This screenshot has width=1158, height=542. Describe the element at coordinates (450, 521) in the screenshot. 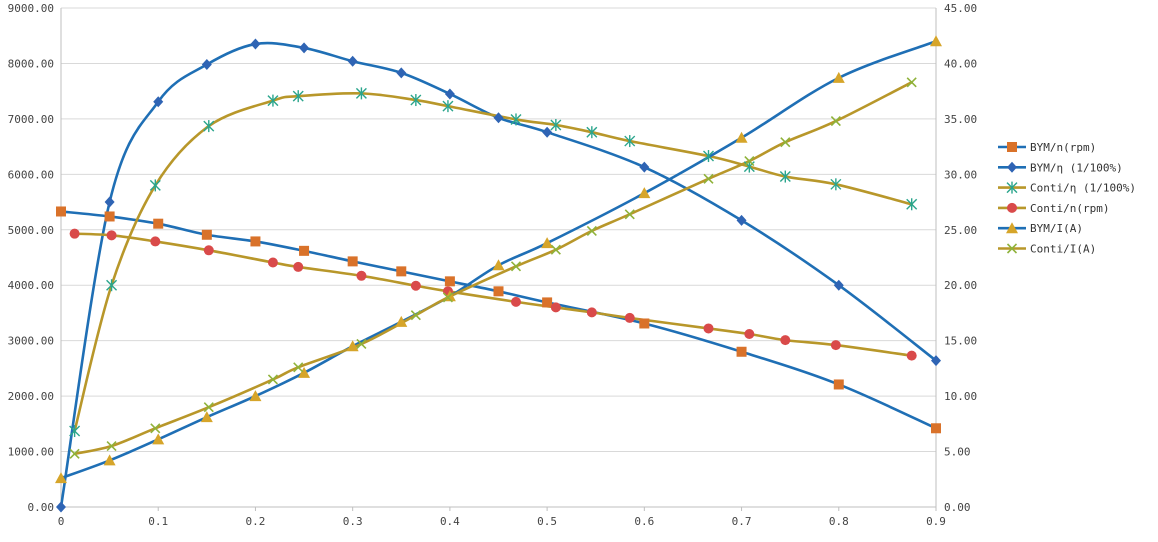

I see `x-tick-label: 0.4` at that location.